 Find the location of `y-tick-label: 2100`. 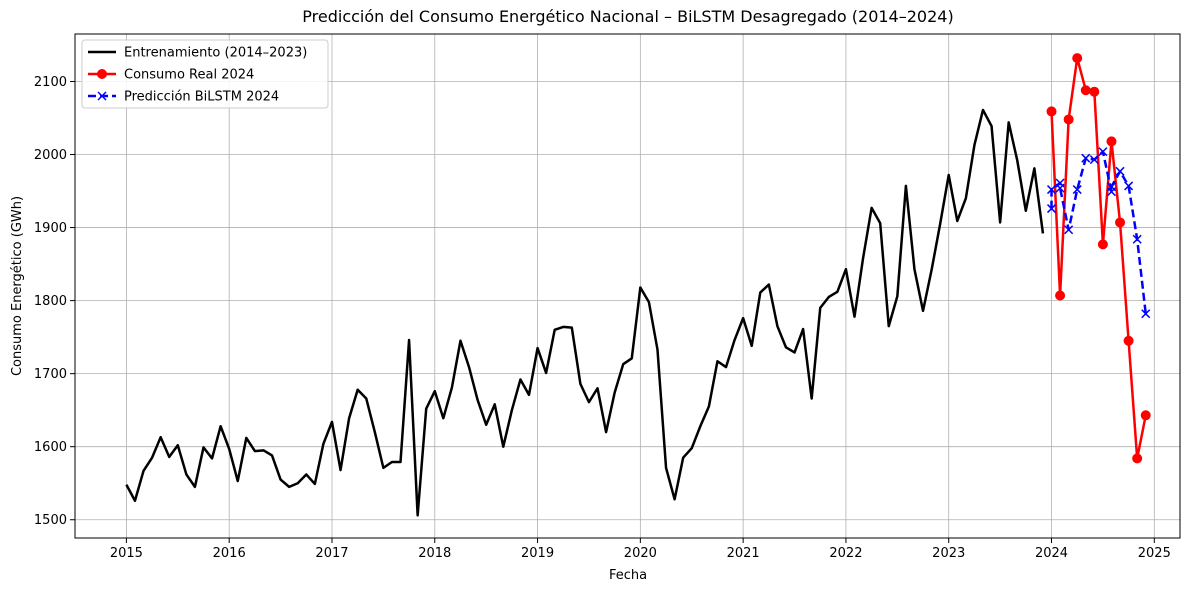

y-tick-label: 2100 is located at coordinates (50, 82).